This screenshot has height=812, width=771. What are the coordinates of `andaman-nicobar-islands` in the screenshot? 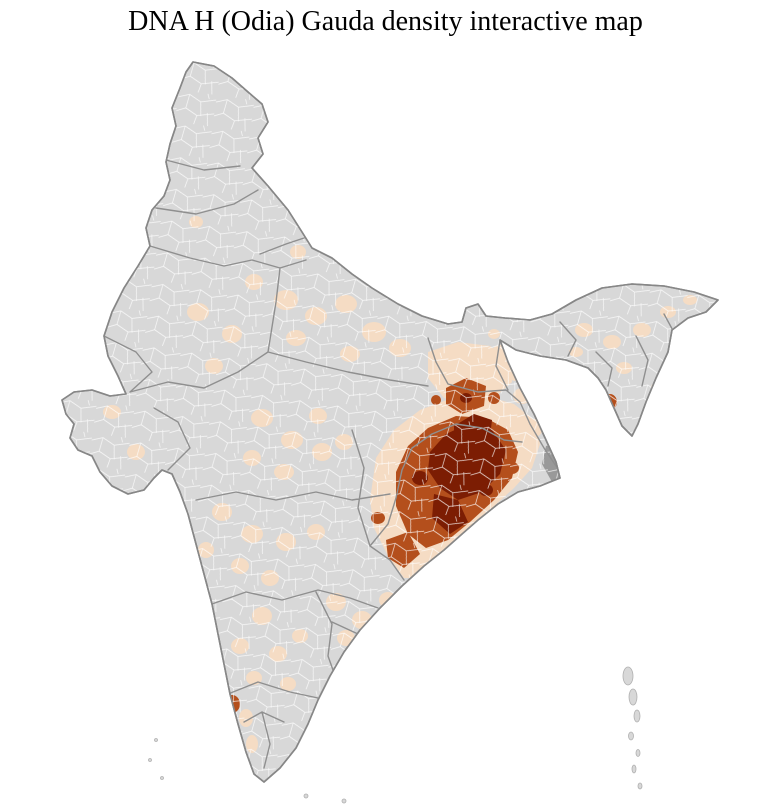 It's located at (632, 728).